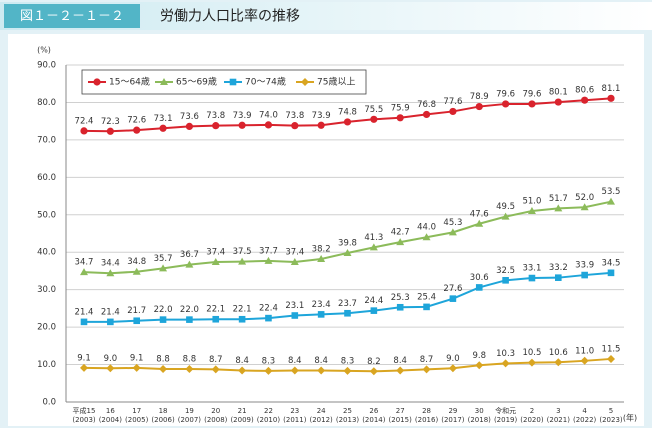  Describe the element at coordinates (336, 82) in the screenshot. I see `legend-label: 75歳以上` at that location.